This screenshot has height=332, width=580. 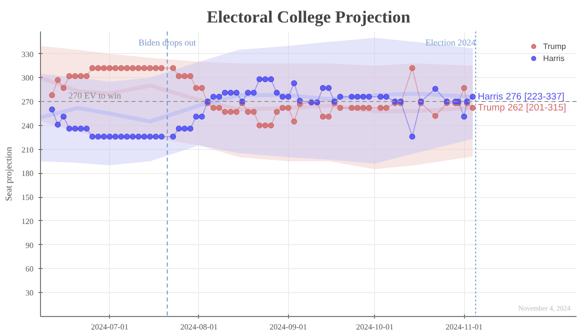 I want to click on ref-line-label: Biden drops out, so click(x=167, y=43).